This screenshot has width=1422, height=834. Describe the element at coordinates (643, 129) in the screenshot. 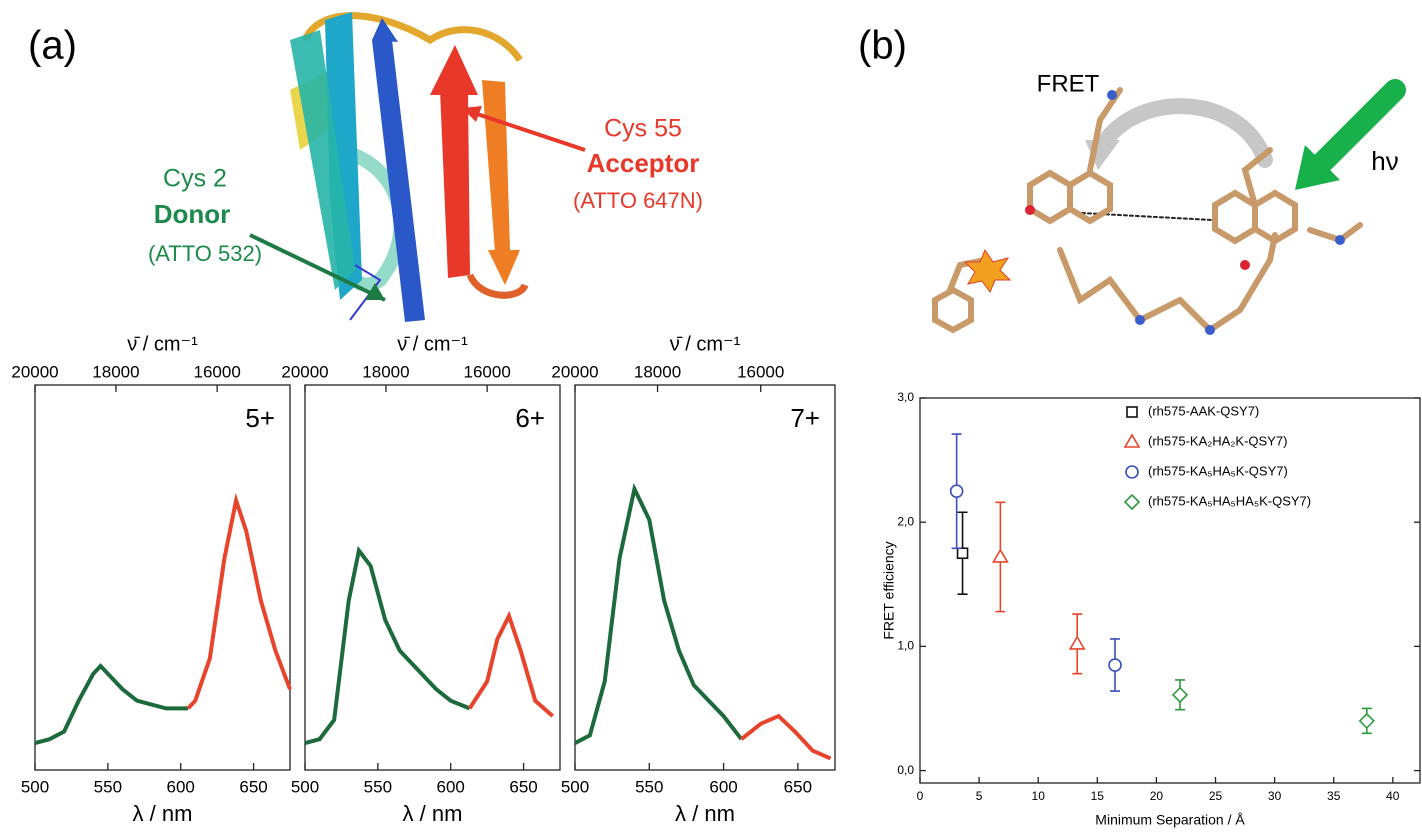

I see `acceptor-residue: Cys 55` at that location.